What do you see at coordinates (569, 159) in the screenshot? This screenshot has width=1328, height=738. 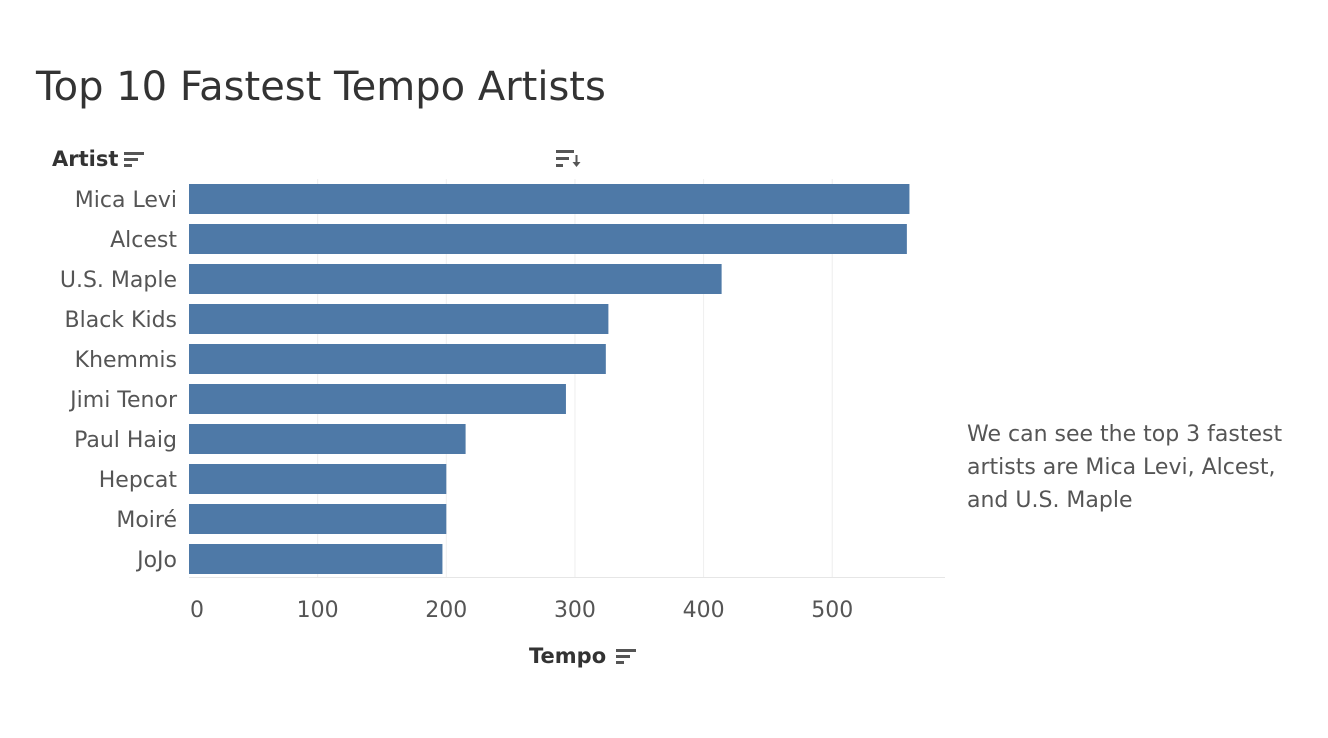 I see `sort-descending-arrow-icon` at bounding box center [569, 159].